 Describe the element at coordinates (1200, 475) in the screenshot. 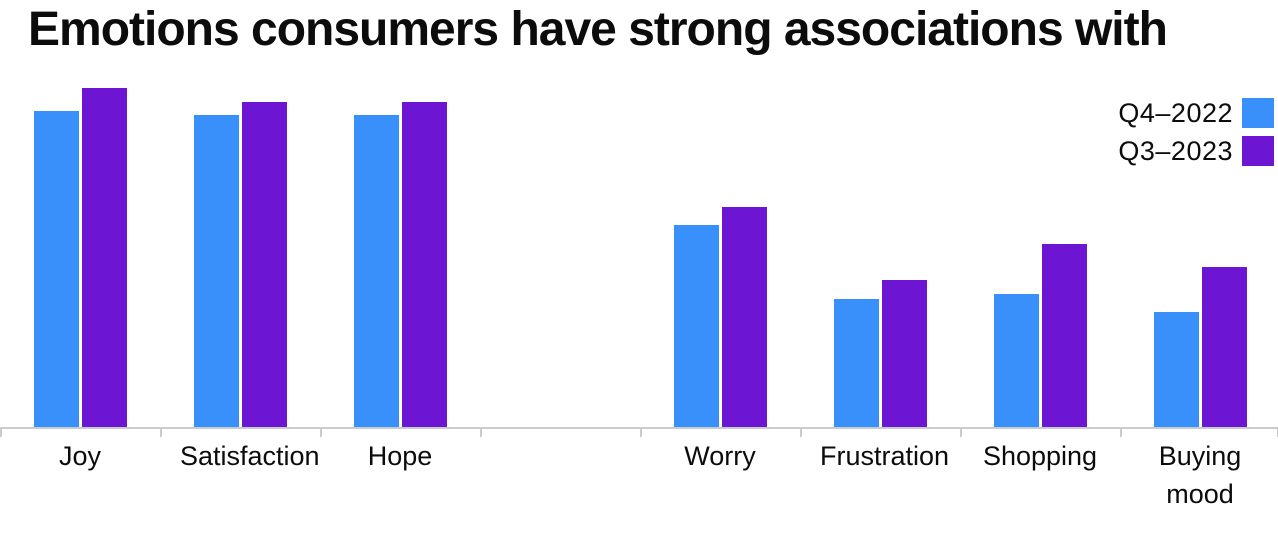

I see `x-label-buying-mood: Buying mood` at that location.